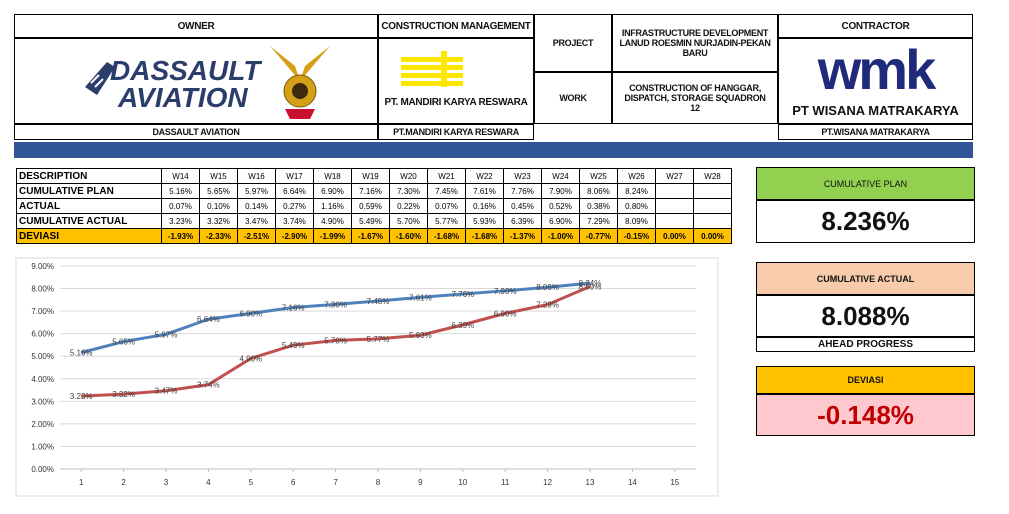 This screenshot has height=514, width=1009. What do you see at coordinates (674, 482) in the screenshot?
I see `x-tick-label: 15` at bounding box center [674, 482].